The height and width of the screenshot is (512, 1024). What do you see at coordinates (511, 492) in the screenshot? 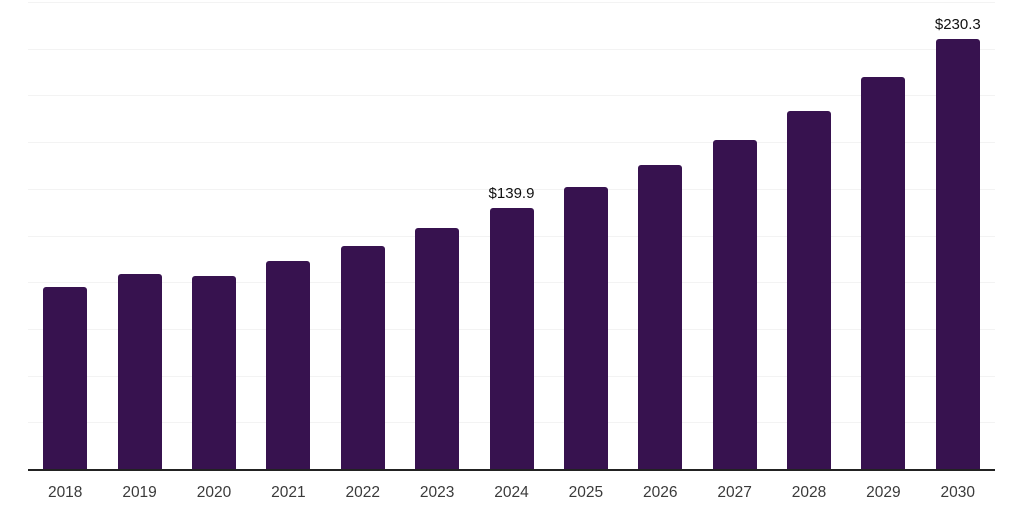
I see `x-axis-label-2024: 2024` at bounding box center [511, 492].